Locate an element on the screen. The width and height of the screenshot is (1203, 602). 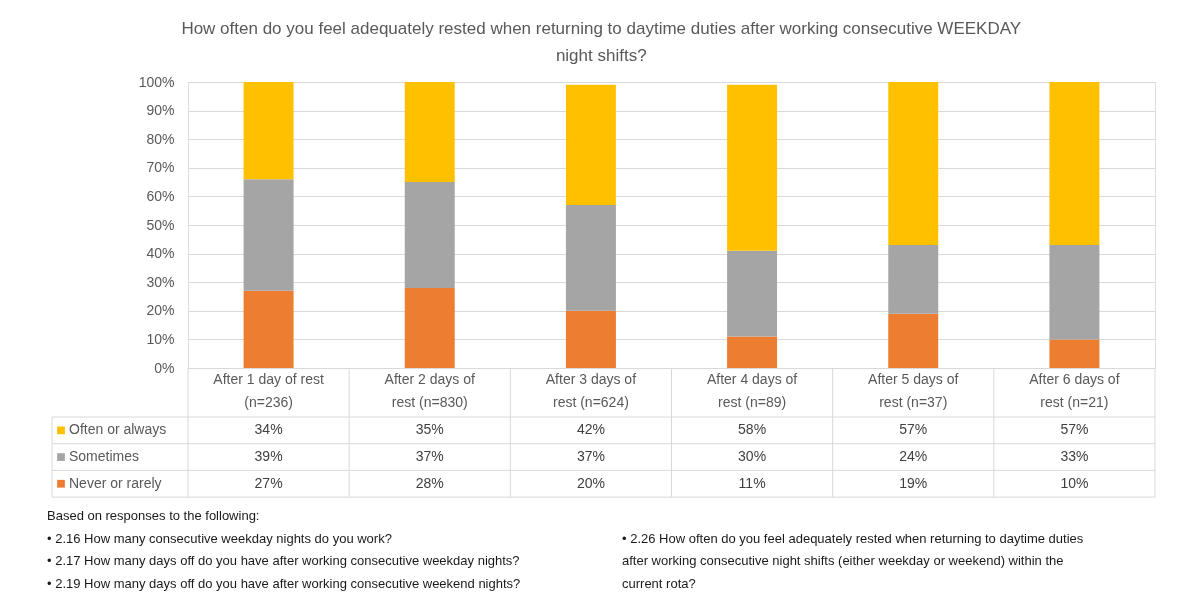
data-label: 28% is located at coordinates (429, 482).